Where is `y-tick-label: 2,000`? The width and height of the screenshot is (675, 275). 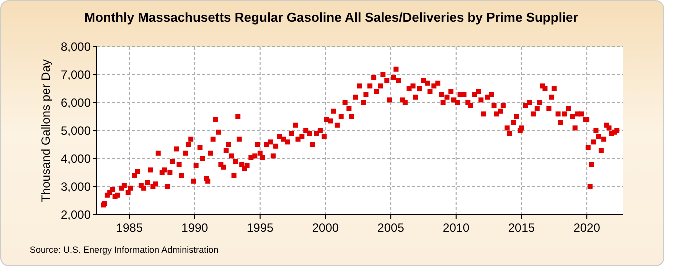
y-tick-label: 2,000 is located at coordinates (76, 215).